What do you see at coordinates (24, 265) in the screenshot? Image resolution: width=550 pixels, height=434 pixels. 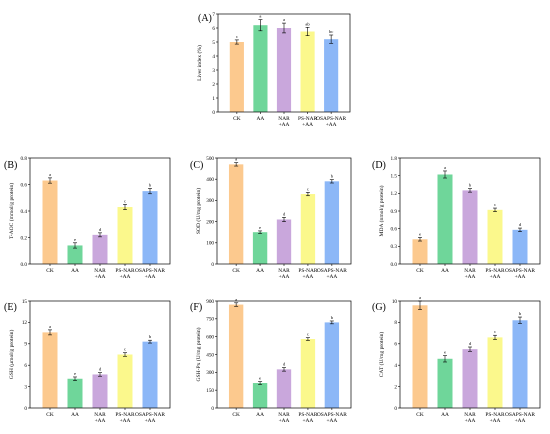 I see `y-tick-label: 0.0` at bounding box center [24, 265].